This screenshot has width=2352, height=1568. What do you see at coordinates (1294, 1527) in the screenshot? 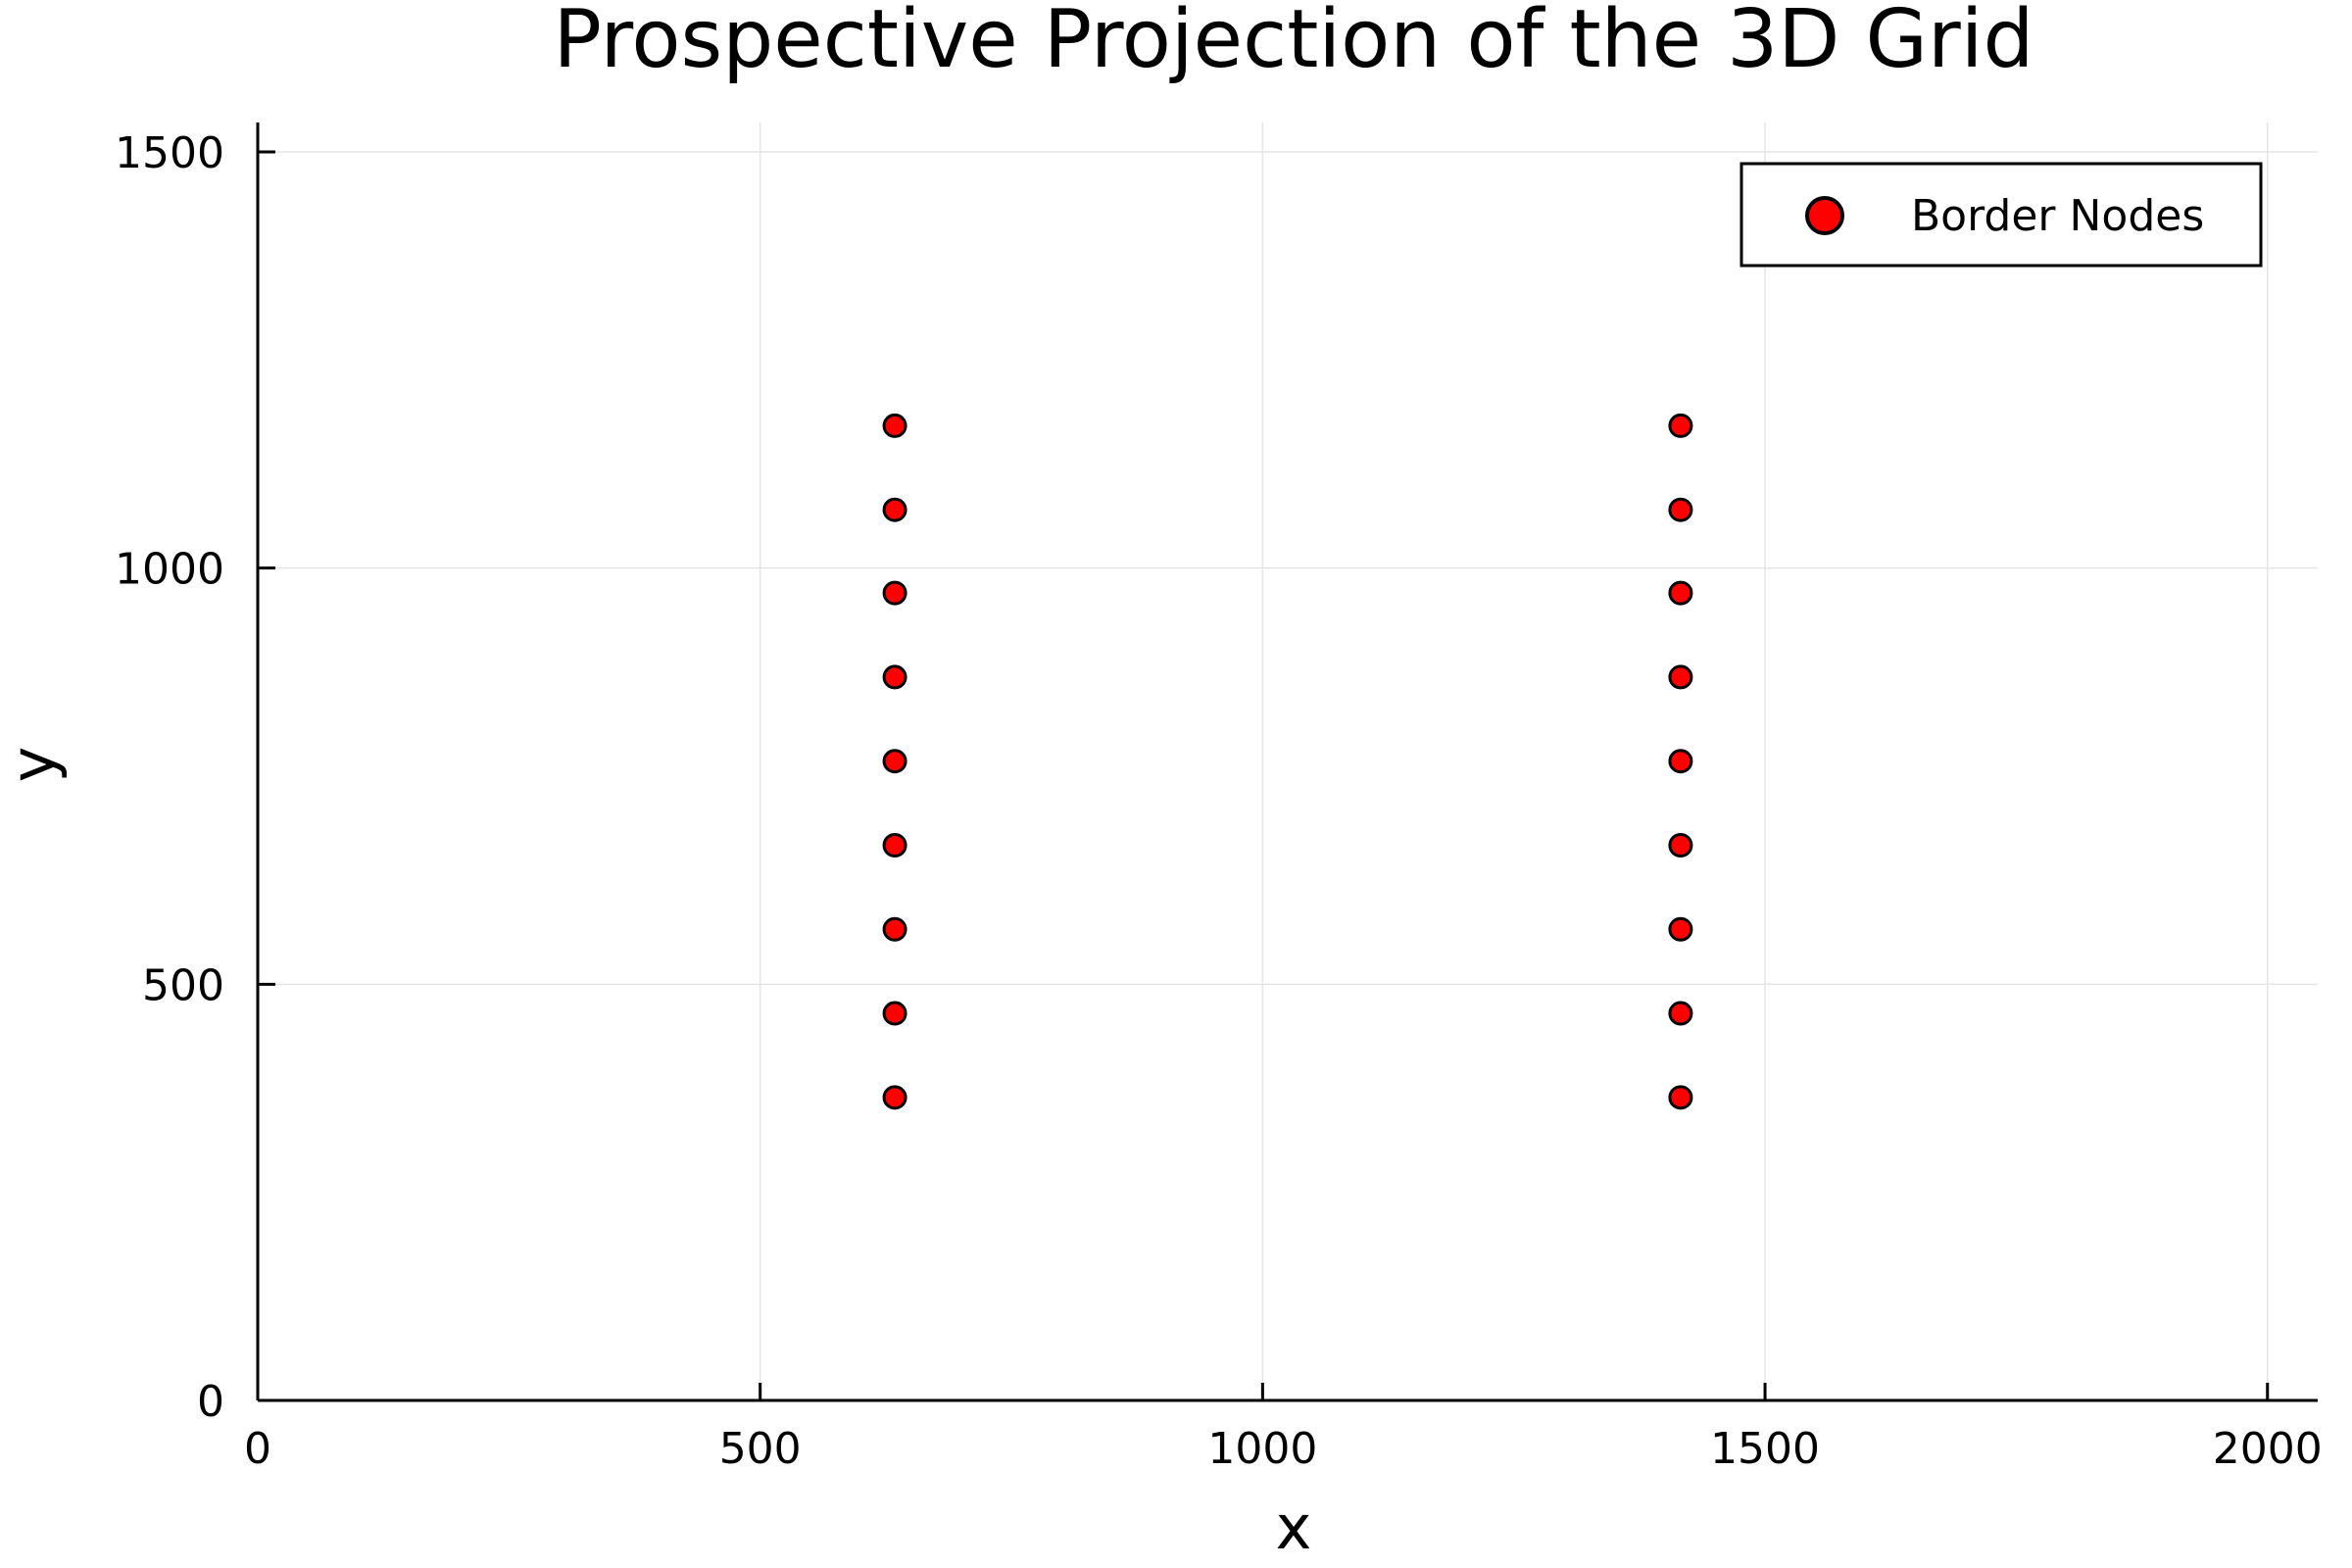
I see `x-axis-label: x` at bounding box center [1294, 1527].